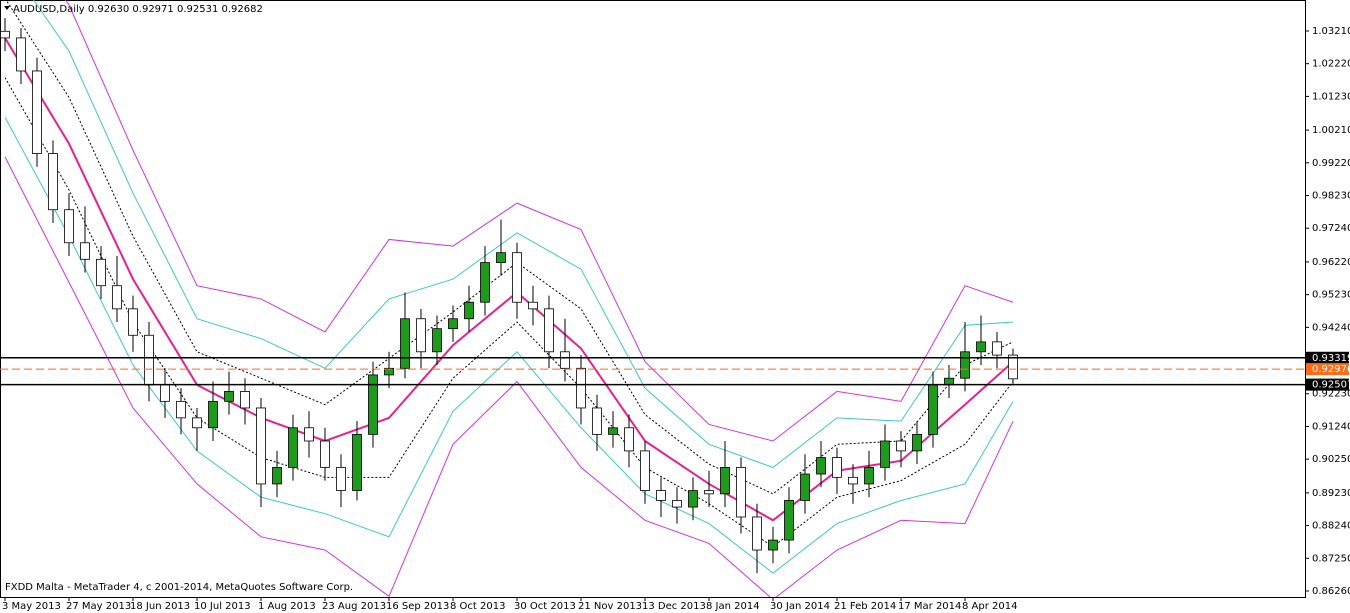 This screenshot has width=1350, height=613. I want to click on menu-arrow, so click(7, 8).